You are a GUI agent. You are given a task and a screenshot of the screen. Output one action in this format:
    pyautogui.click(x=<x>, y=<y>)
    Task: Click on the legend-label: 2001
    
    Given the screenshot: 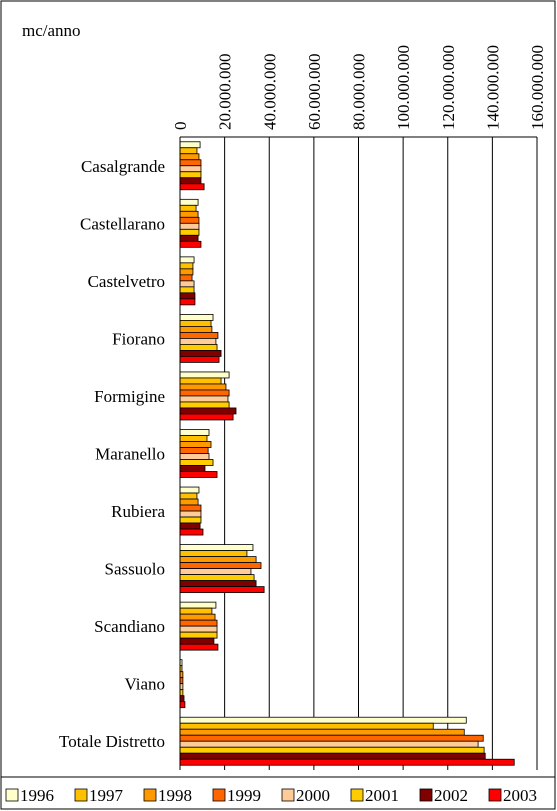 What is the action you would take?
    pyautogui.click(x=382, y=795)
    